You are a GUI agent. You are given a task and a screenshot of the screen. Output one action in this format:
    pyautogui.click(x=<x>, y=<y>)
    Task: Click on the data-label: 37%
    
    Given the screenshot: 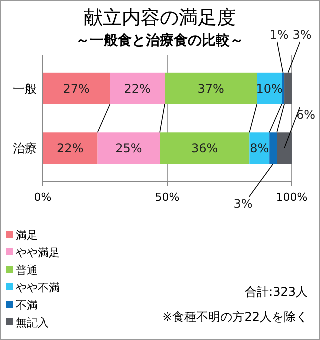 What is the action you would take?
    pyautogui.click(x=211, y=89)
    